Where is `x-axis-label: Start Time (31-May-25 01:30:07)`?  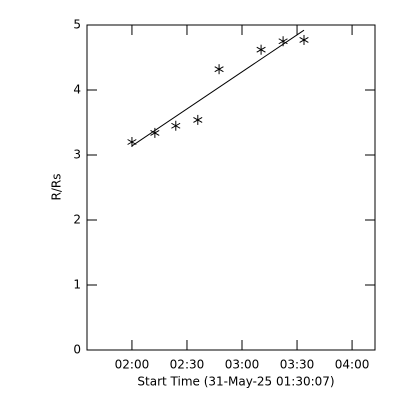
x-axis-label: Start Time (31-May-25 01:30:07) is located at coordinates (235, 382).